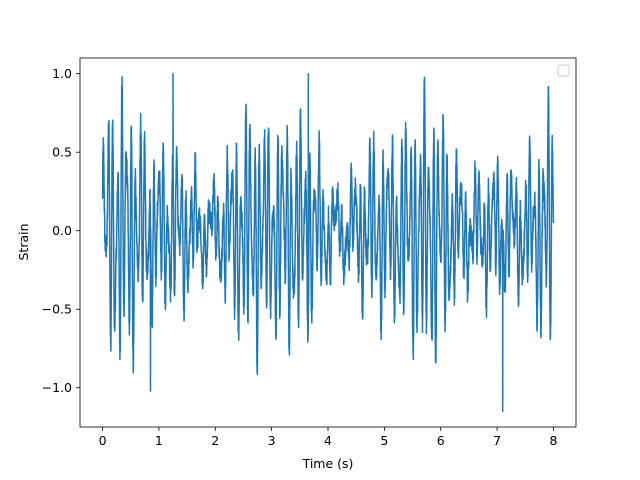 This screenshot has width=640, height=480. Describe the element at coordinates (62, 73) in the screenshot. I see `y-tick-label: 1.0` at that location.